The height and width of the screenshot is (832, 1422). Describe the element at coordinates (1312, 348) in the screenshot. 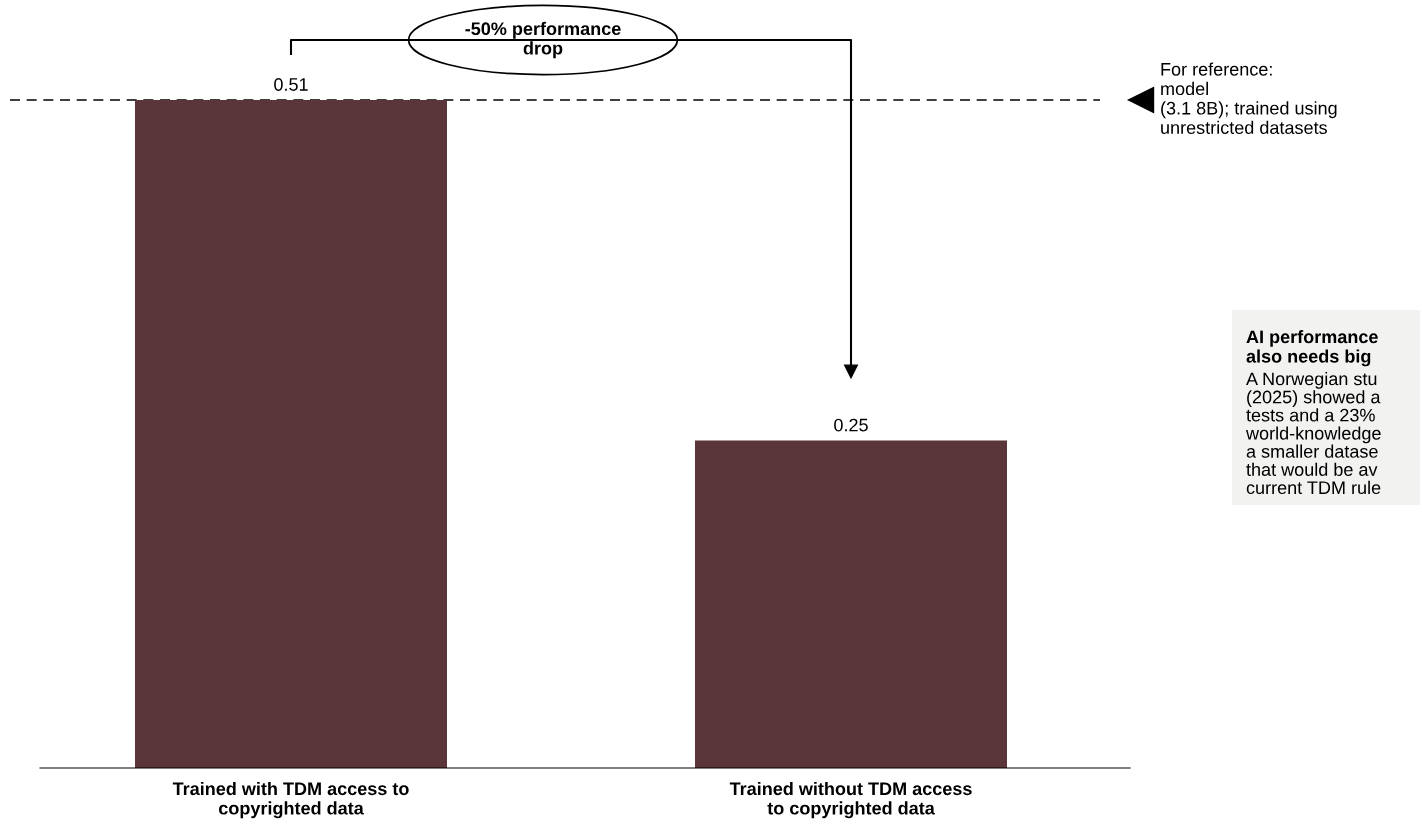

I see `text: AI performance also needs big` at that location.